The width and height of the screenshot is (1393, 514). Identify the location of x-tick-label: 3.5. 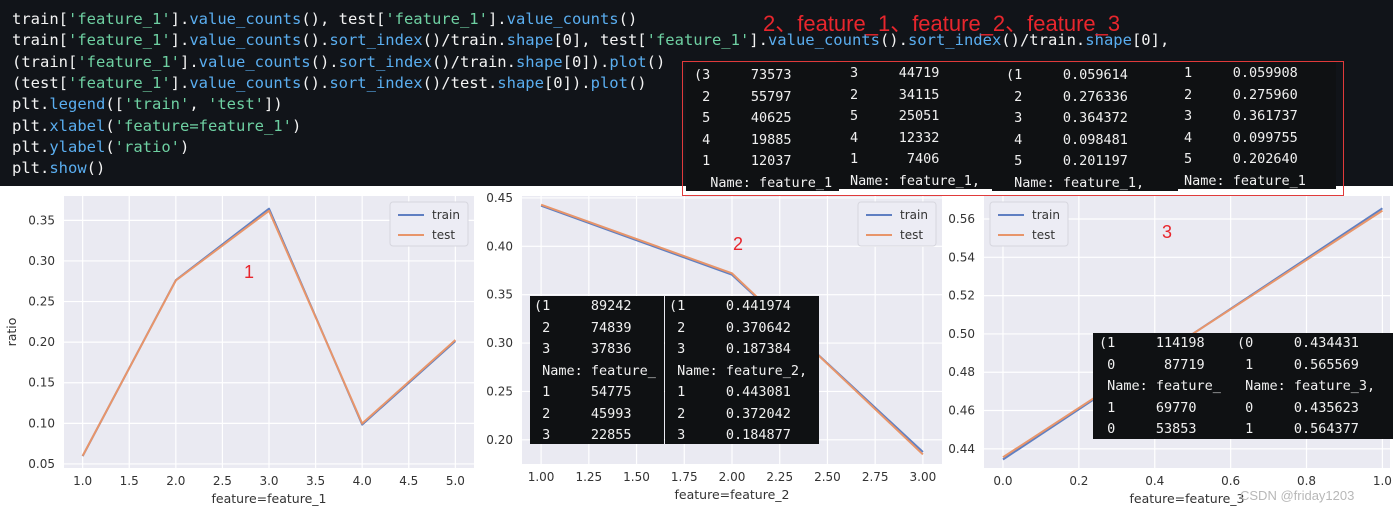
(315, 481).